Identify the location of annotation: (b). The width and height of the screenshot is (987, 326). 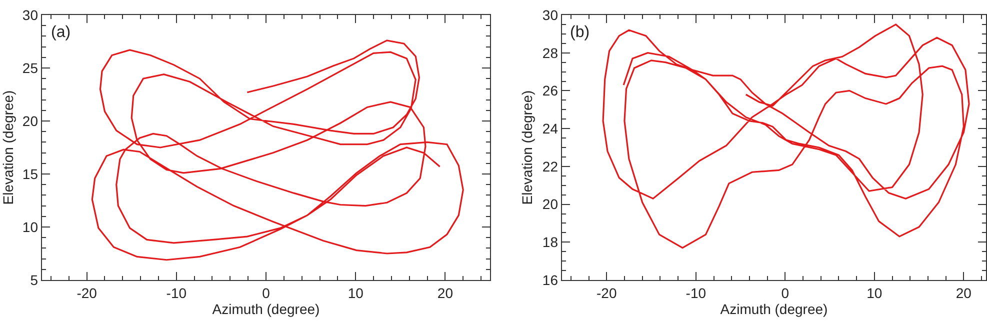
(580, 32).